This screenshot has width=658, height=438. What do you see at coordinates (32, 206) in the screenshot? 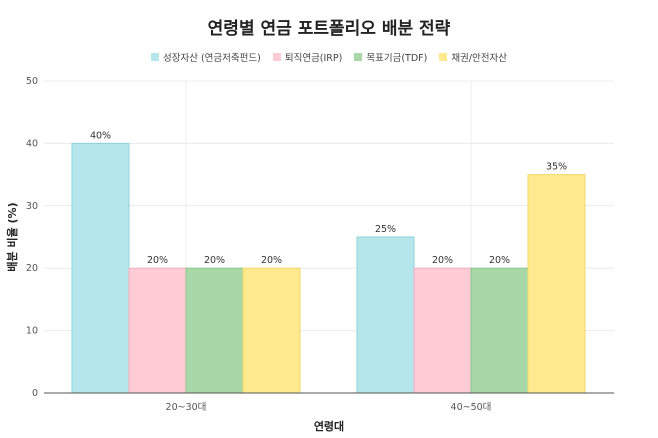
I see `y-tick-label: 30` at bounding box center [32, 206].